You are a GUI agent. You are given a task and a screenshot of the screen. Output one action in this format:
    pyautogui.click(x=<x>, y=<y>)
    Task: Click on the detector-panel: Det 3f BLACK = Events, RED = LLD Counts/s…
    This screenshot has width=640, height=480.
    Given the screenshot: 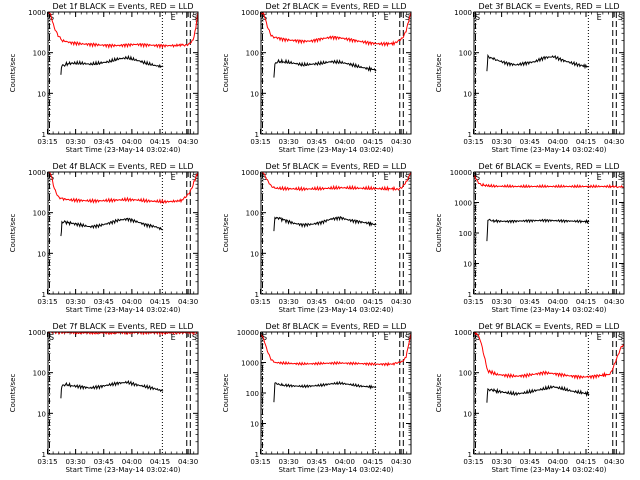 What is the action you would take?
    pyautogui.click(x=530, y=78)
    